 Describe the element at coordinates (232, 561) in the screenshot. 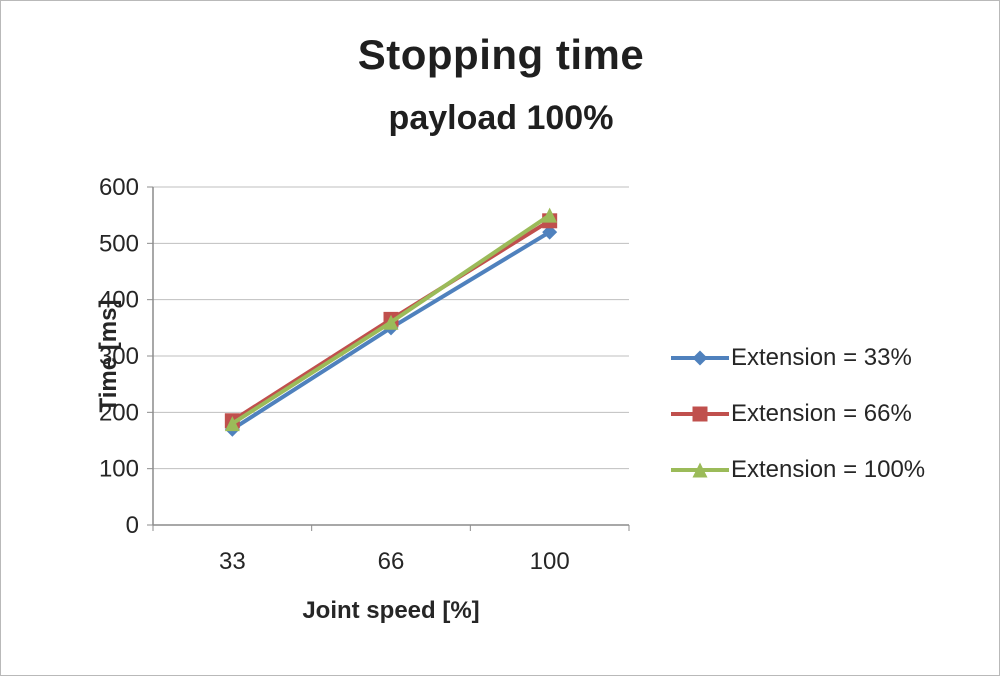

I see `x-tick-label: 33` at that location.